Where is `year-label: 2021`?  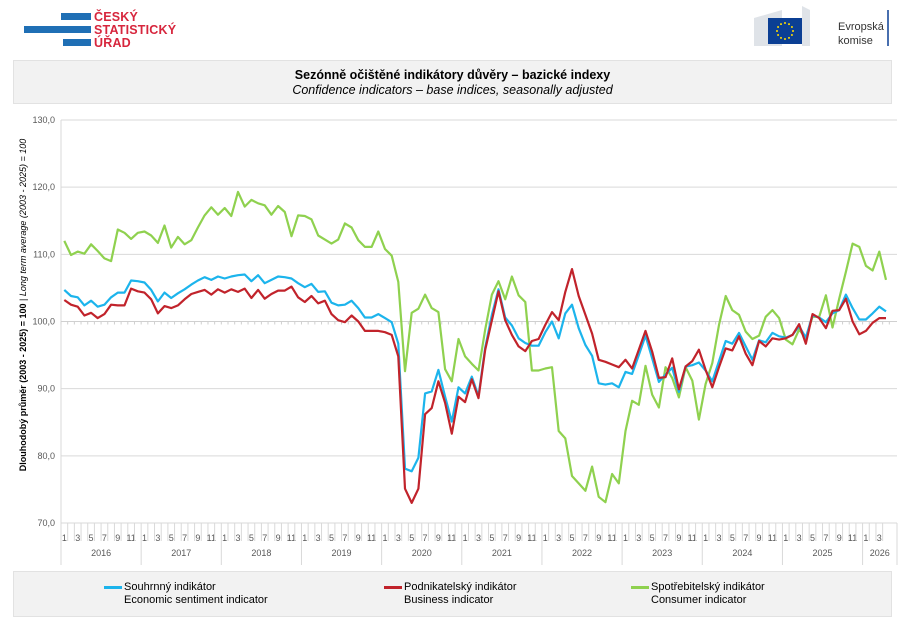 year-label: 2021 is located at coordinates (502, 553).